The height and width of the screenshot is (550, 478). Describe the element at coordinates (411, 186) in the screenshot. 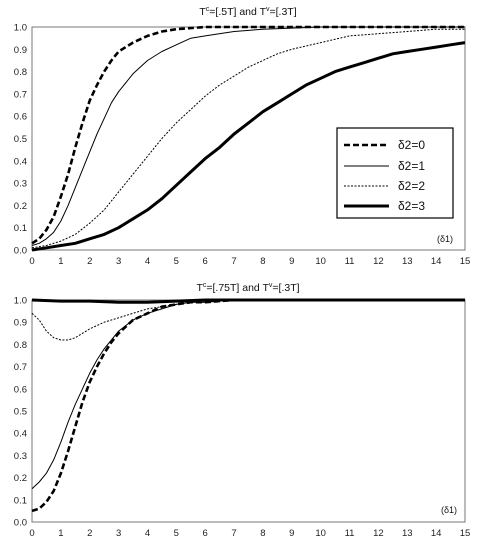

I see `legend-label-delta2-2: δ2=2` at that location.